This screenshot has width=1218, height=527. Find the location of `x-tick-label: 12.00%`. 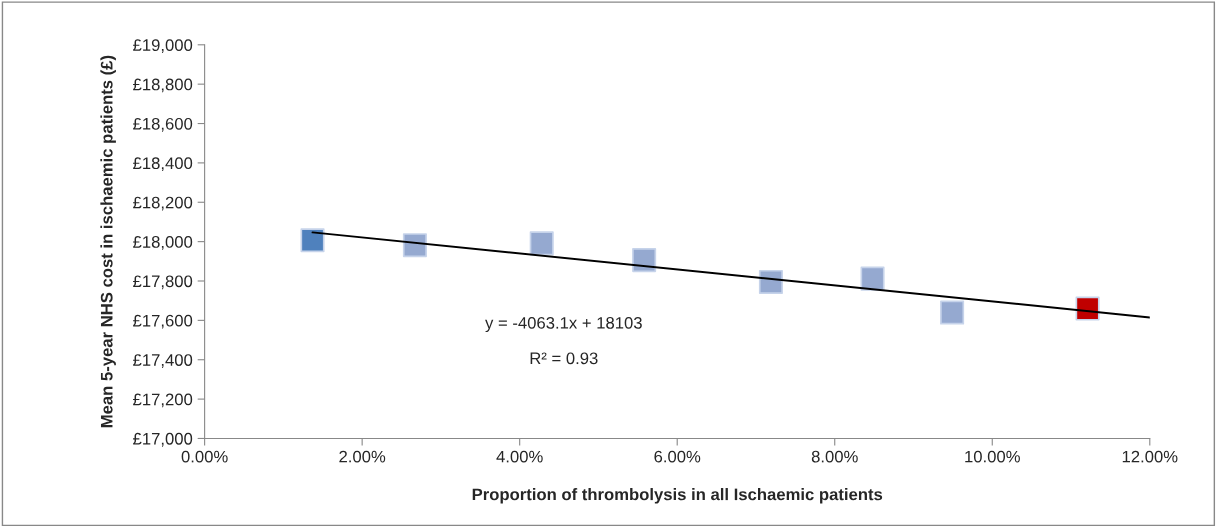

x-tick-label: 12.00% is located at coordinates (1150, 456).